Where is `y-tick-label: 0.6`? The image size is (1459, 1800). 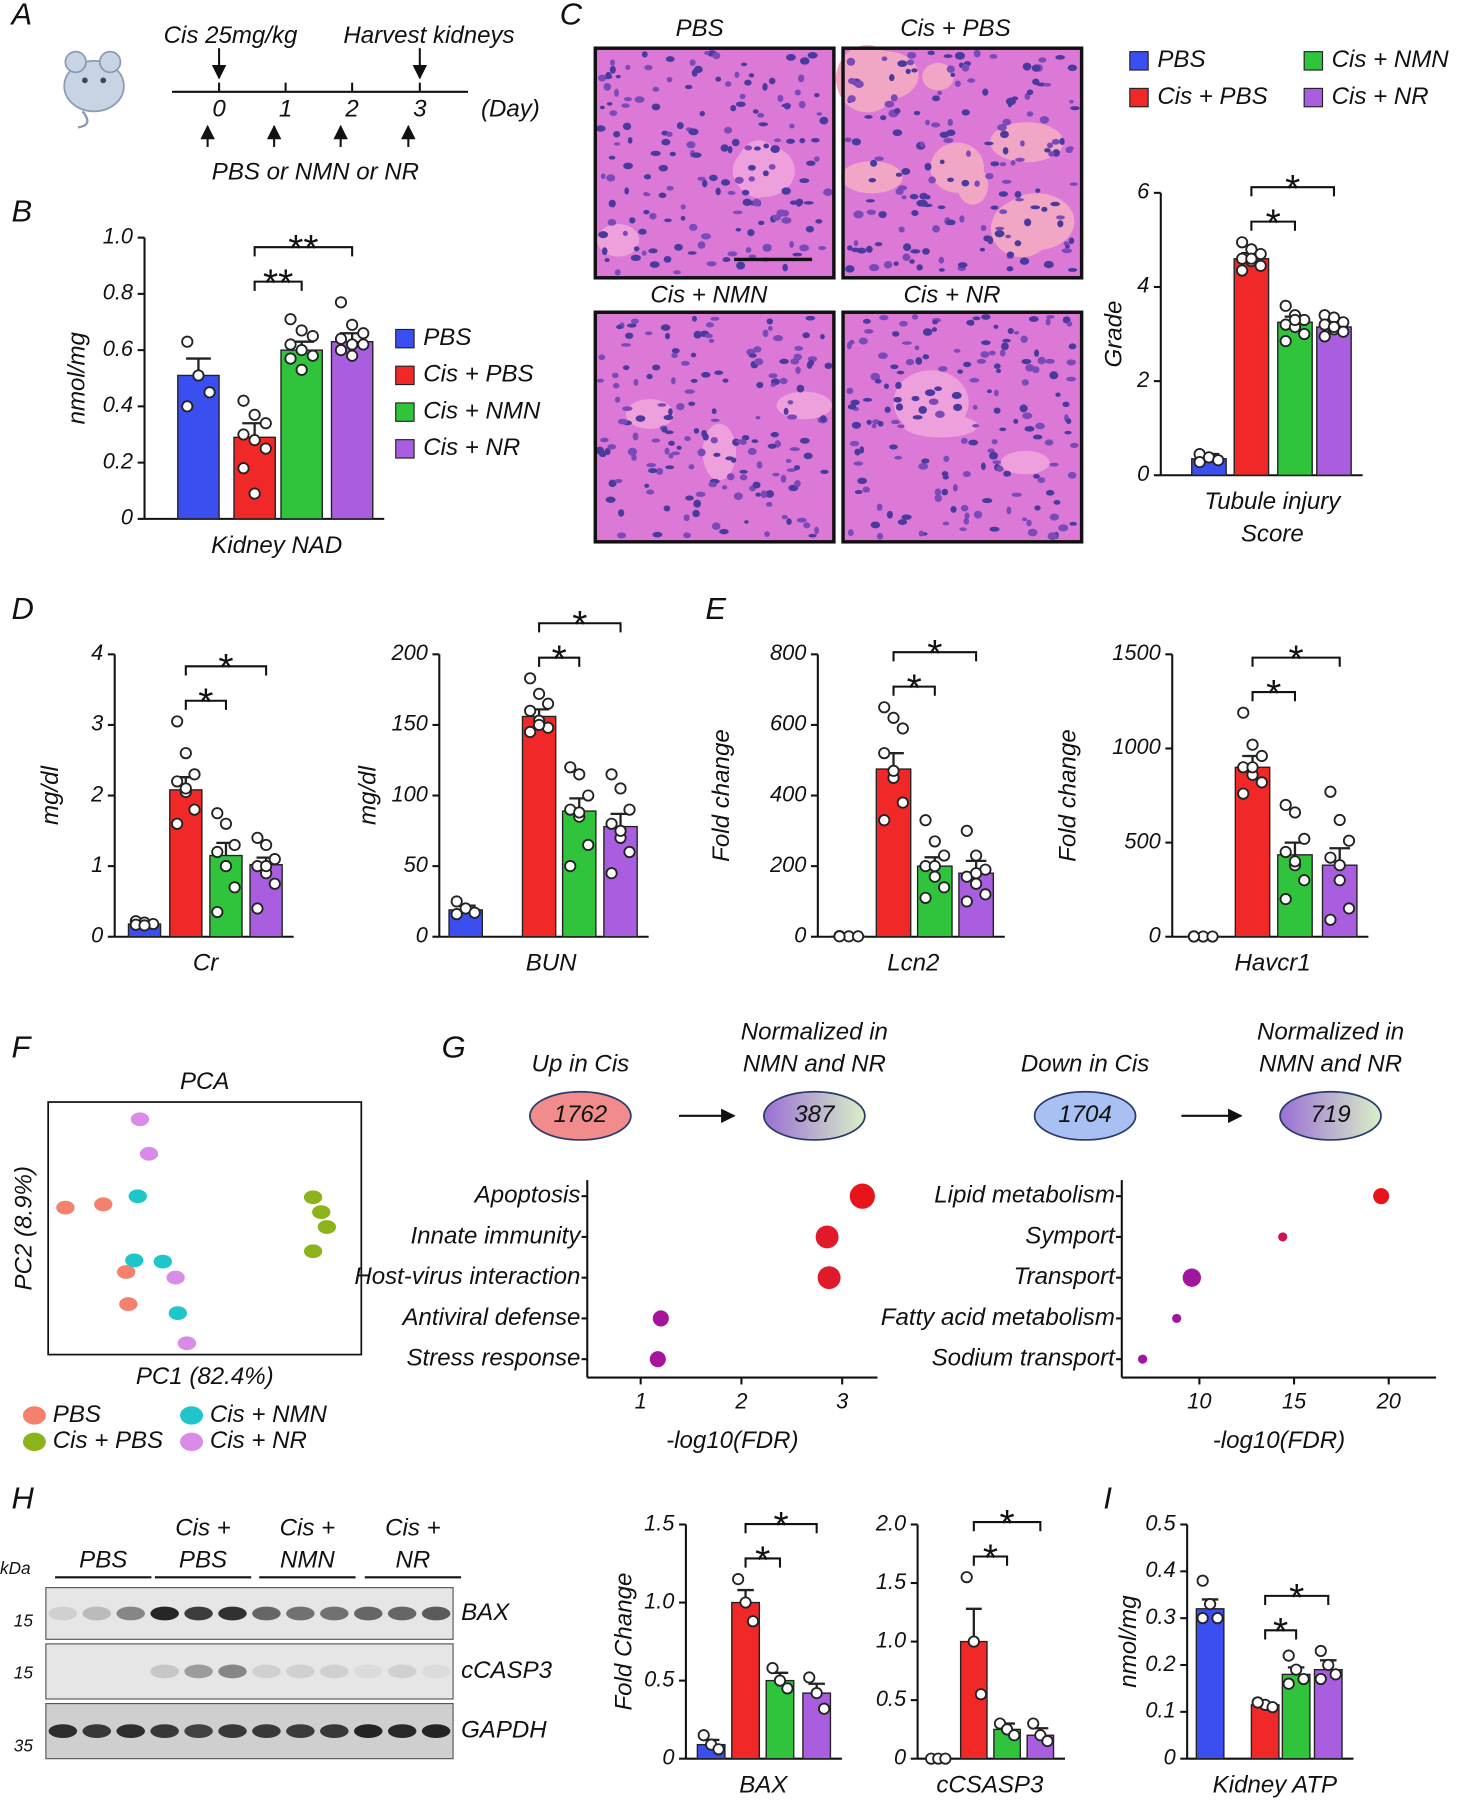
y-tick-label: 0.6 is located at coordinates (118, 348).